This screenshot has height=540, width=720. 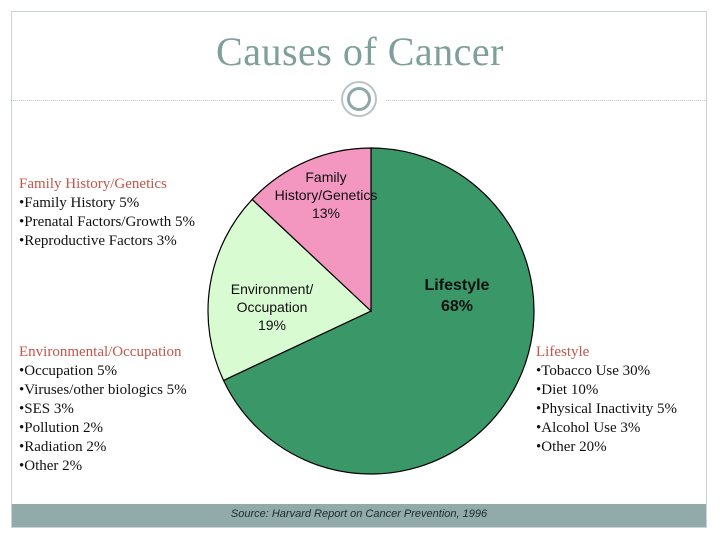 I want to click on callout-environment-item-4: •Pollution 2%, so click(x=61, y=428).